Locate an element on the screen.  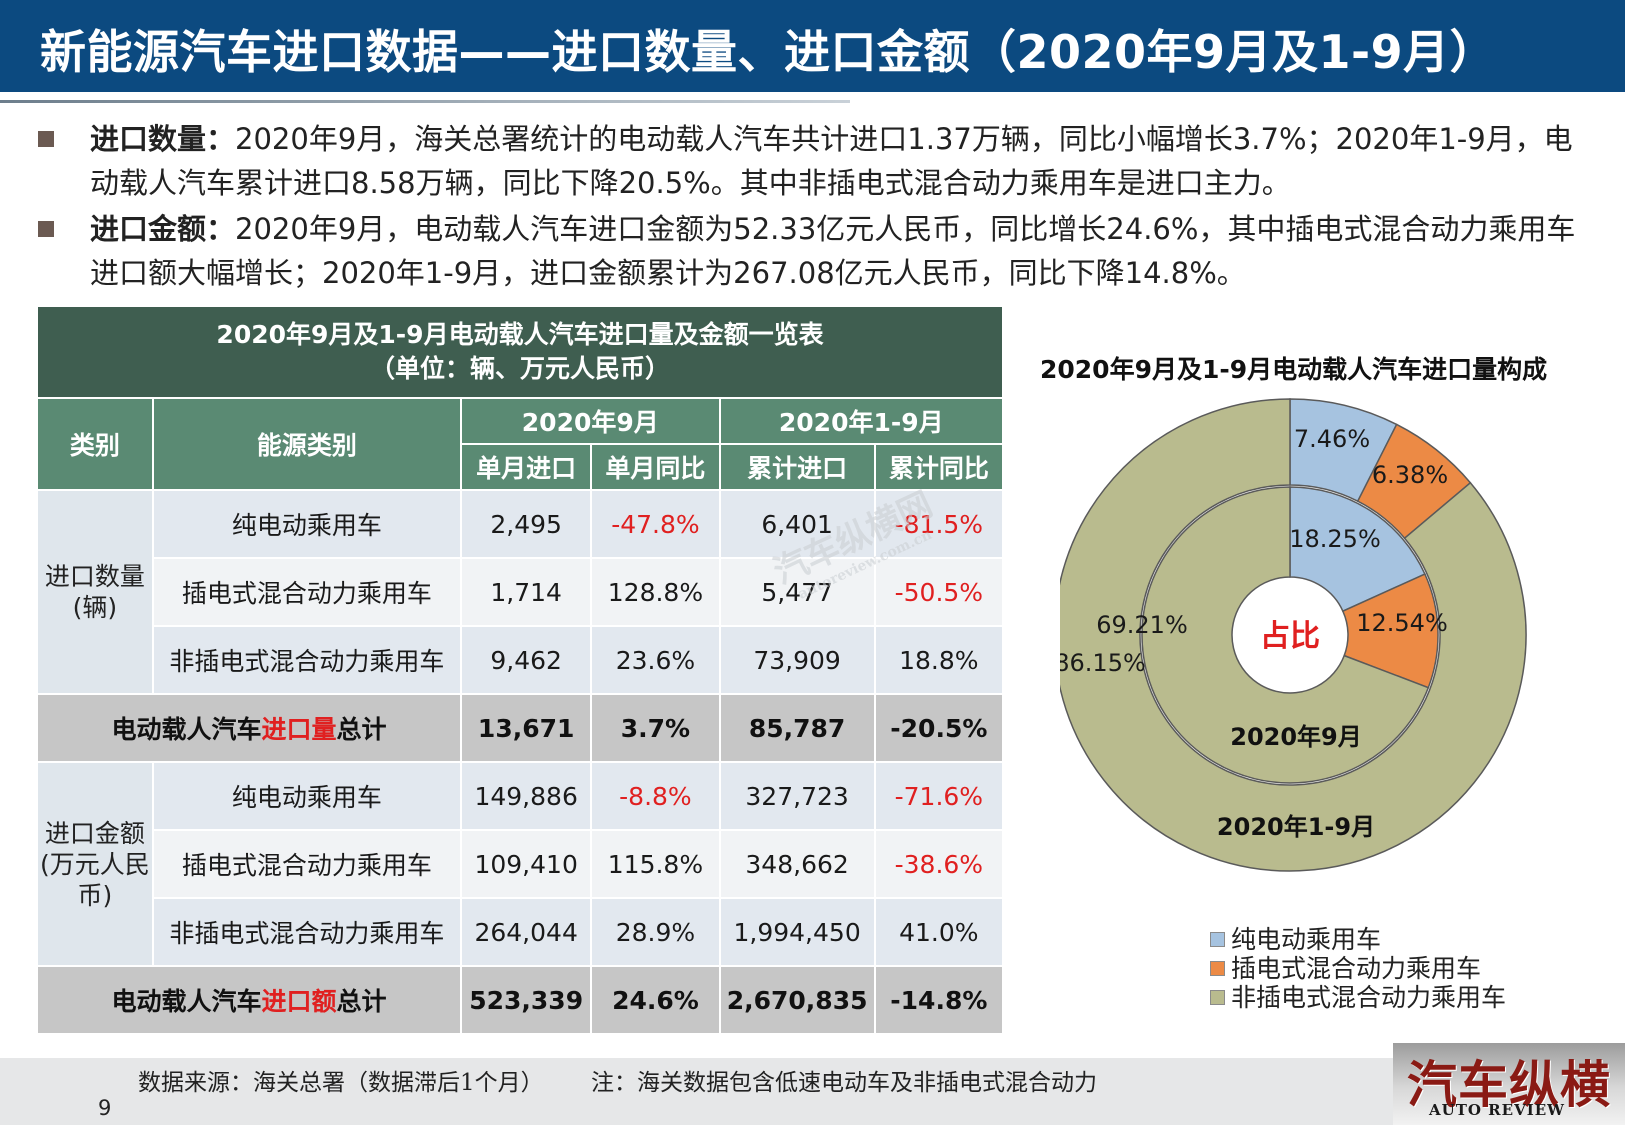
cell: -14.8% is located at coordinates (939, 1000).